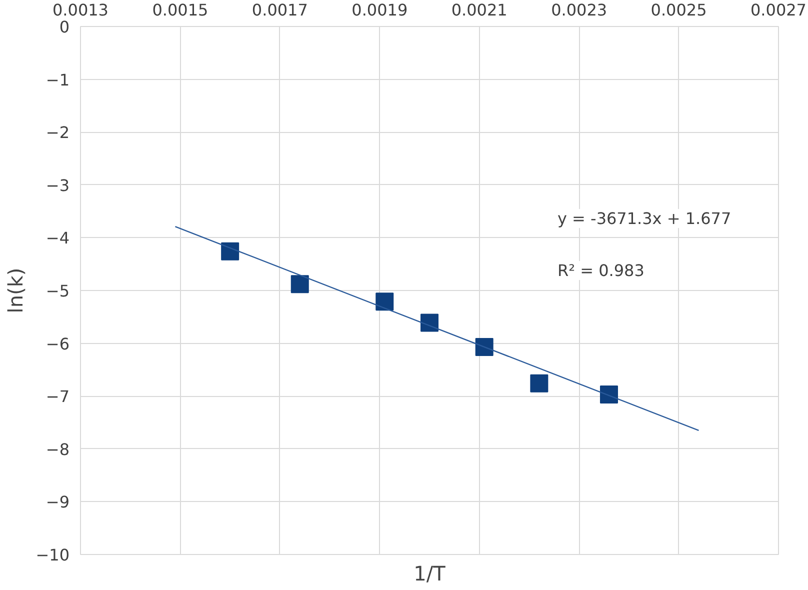  Describe the element at coordinates (58, 185) in the screenshot. I see `y-tick-label: −3` at that location.